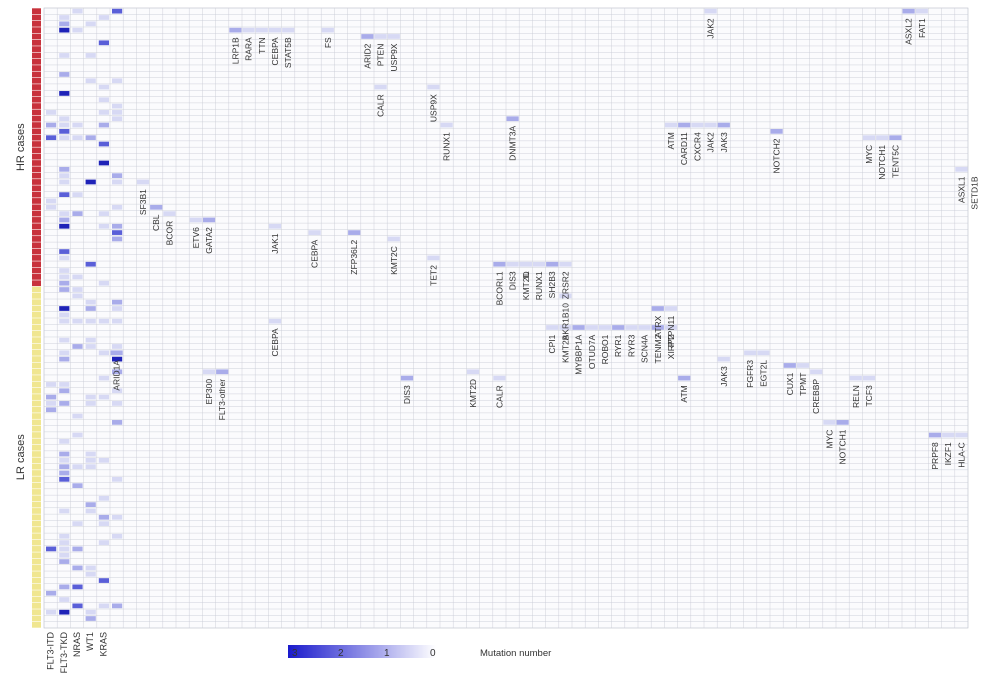 This screenshot has height=691, width=1002. I want to click on gene-label: SCN4A, so click(645, 348).